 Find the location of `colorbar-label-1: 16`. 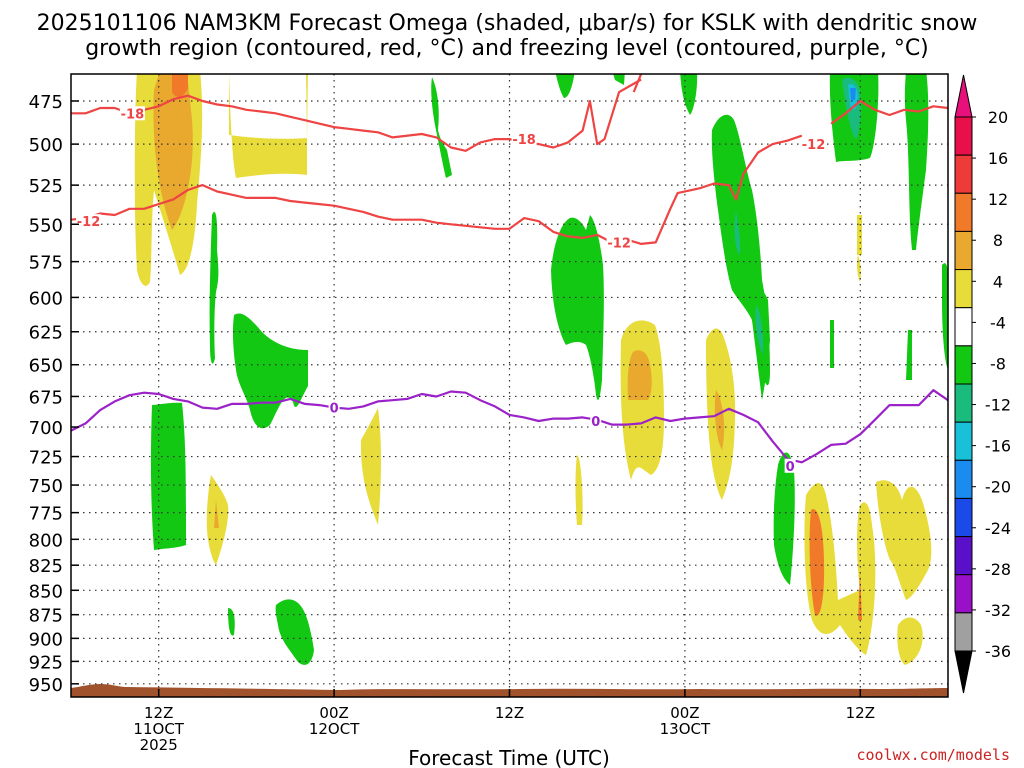

colorbar-label-1: 16 is located at coordinates (998, 158).